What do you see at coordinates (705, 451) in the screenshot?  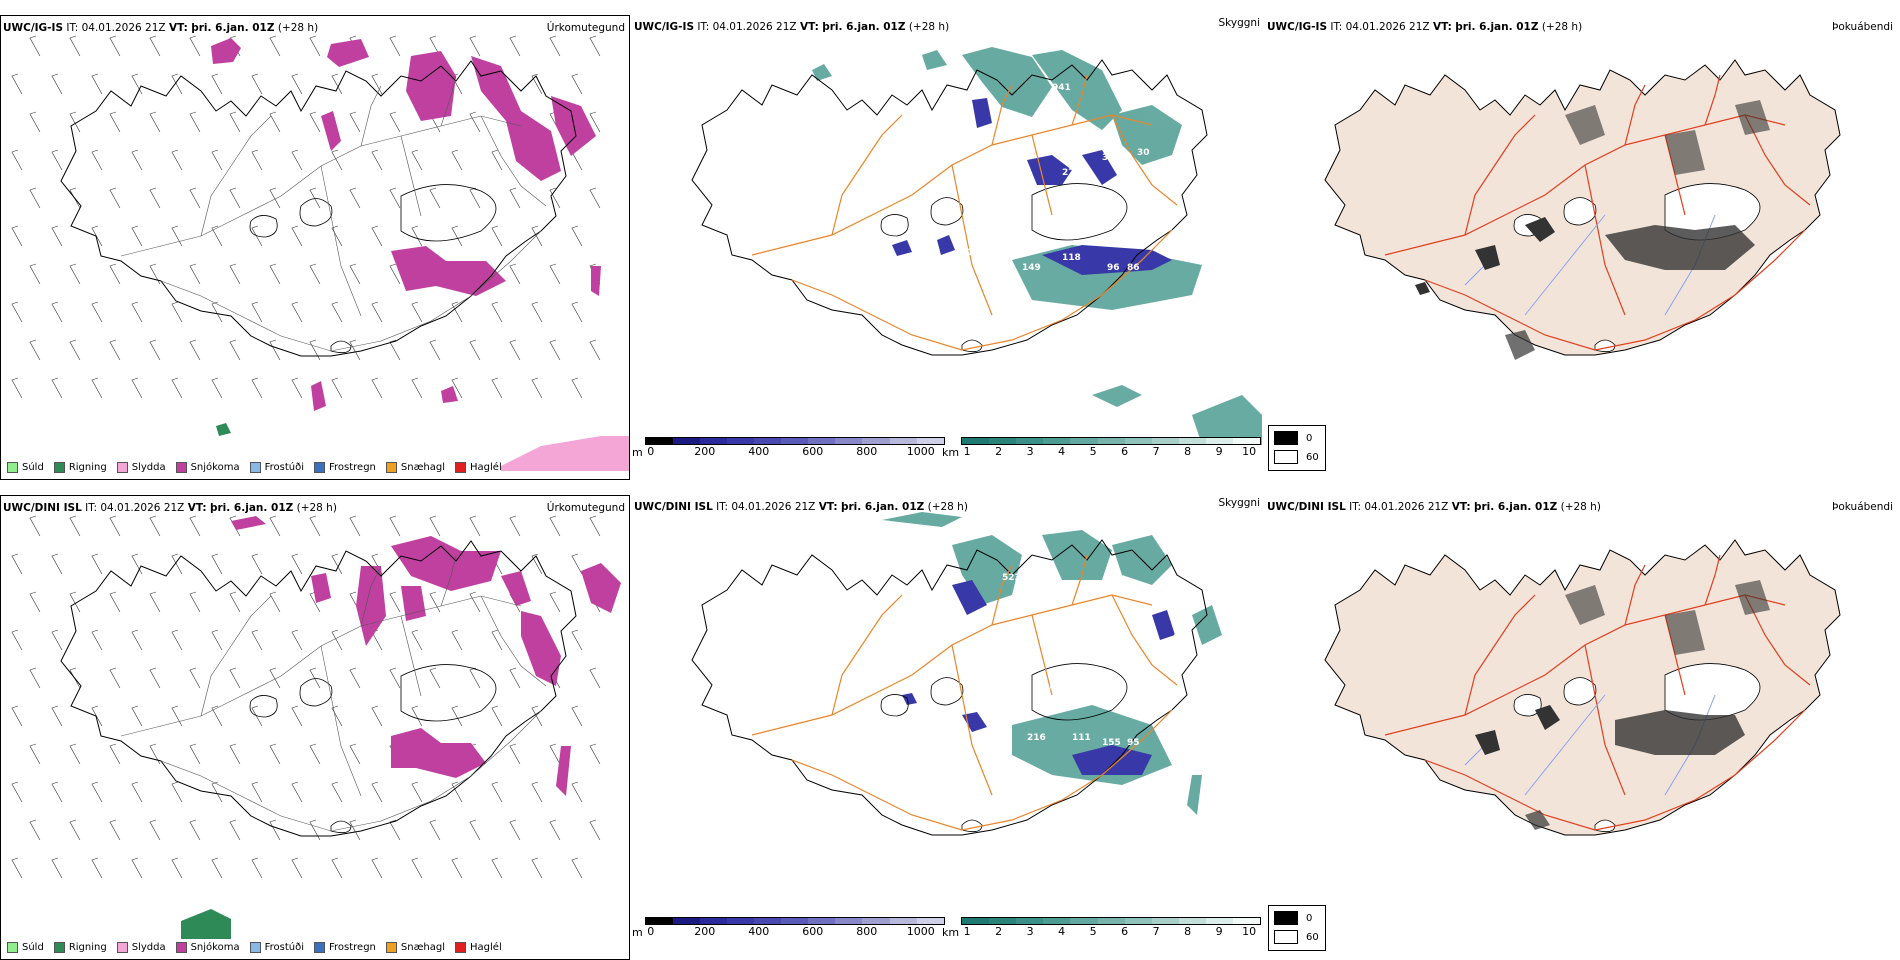 I see `colorbar-tick-label: 200` at bounding box center [705, 451].